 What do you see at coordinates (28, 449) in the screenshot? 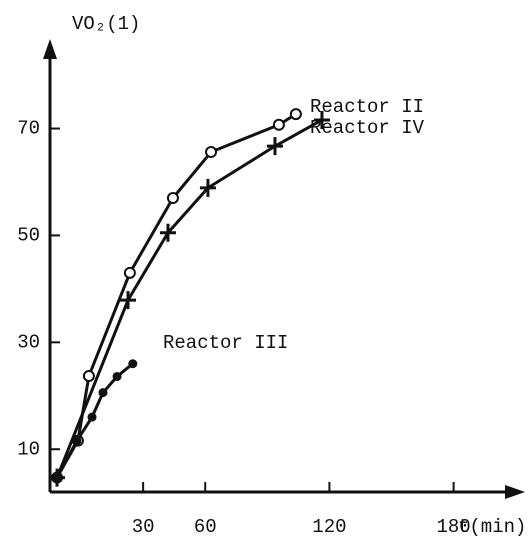
I see `y-tick-label: 10` at bounding box center [28, 449].